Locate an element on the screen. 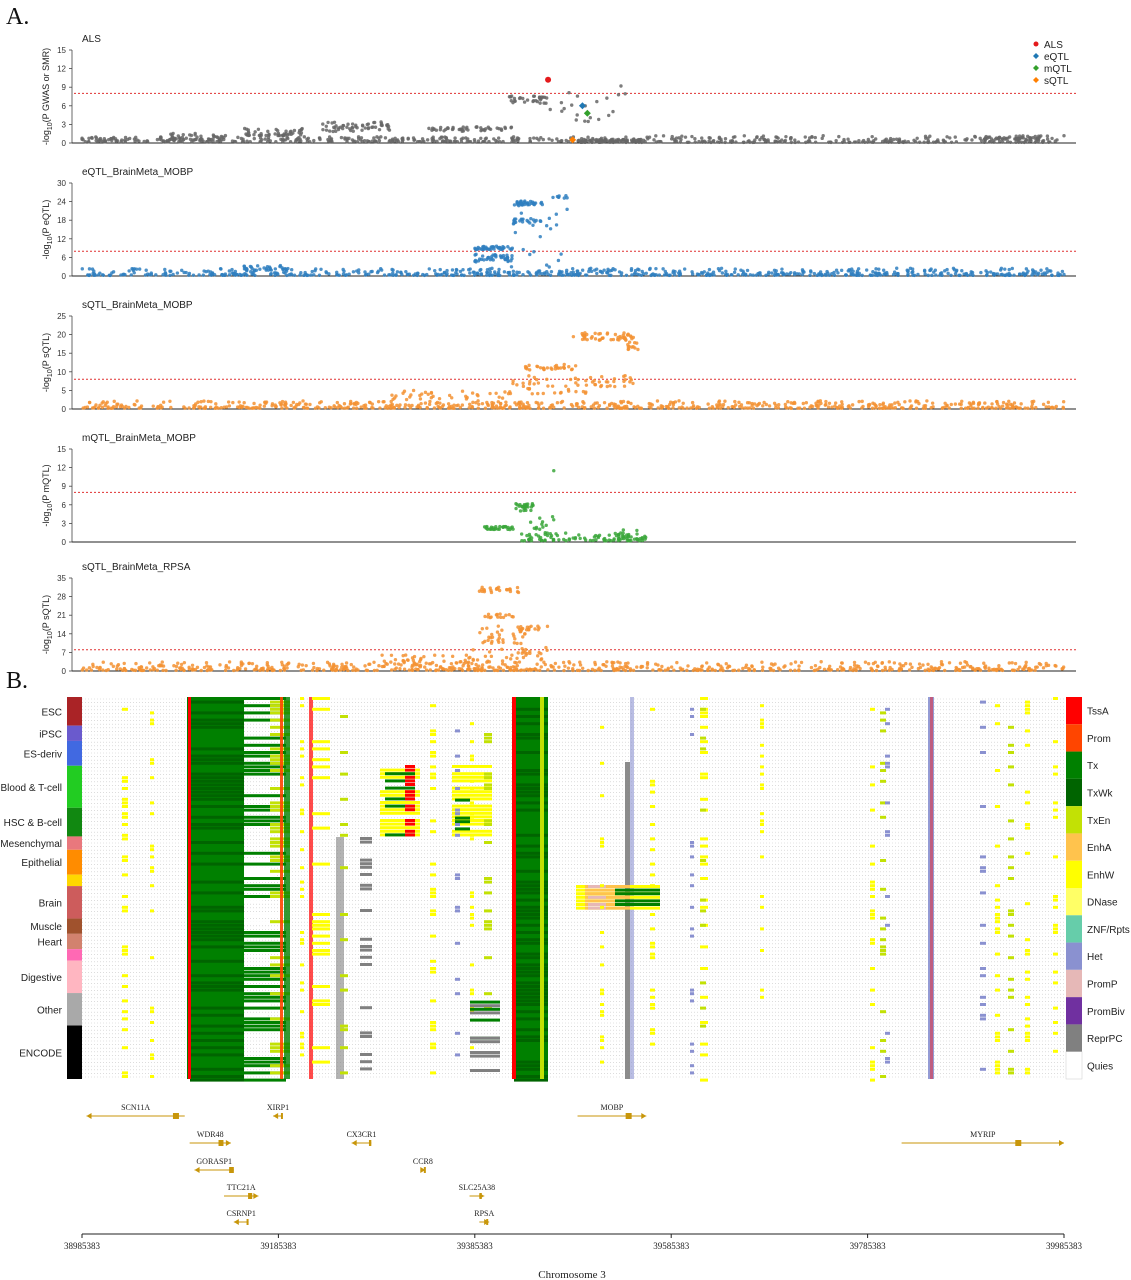  strand-arrow is located at coordinates (89, 1116).